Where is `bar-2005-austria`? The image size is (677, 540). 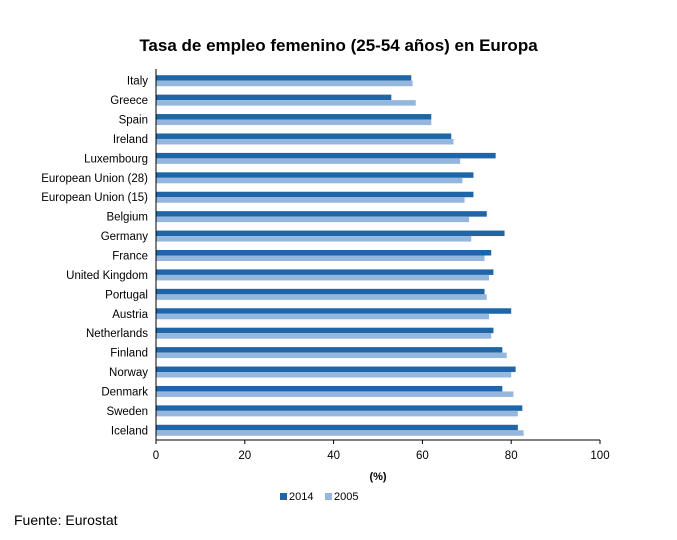
bar-2005-austria is located at coordinates (322, 316).